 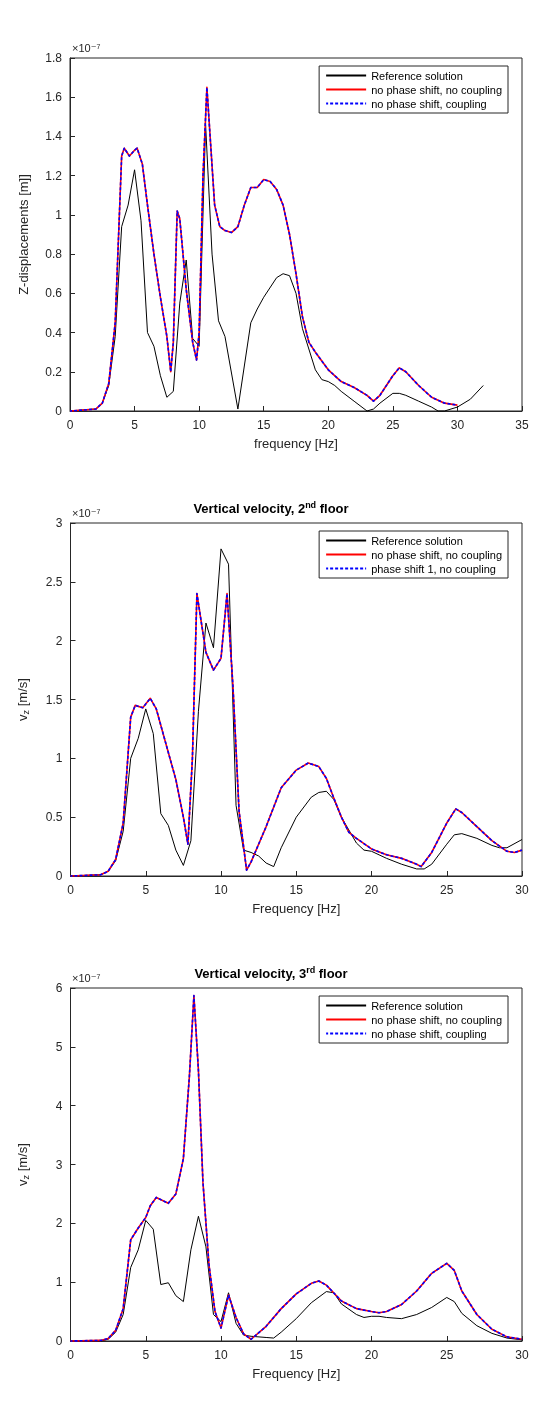 What do you see at coordinates (59, 1046) in the screenshot?
I see `y-tick-label: 5` at bounding box center [59, 1046].